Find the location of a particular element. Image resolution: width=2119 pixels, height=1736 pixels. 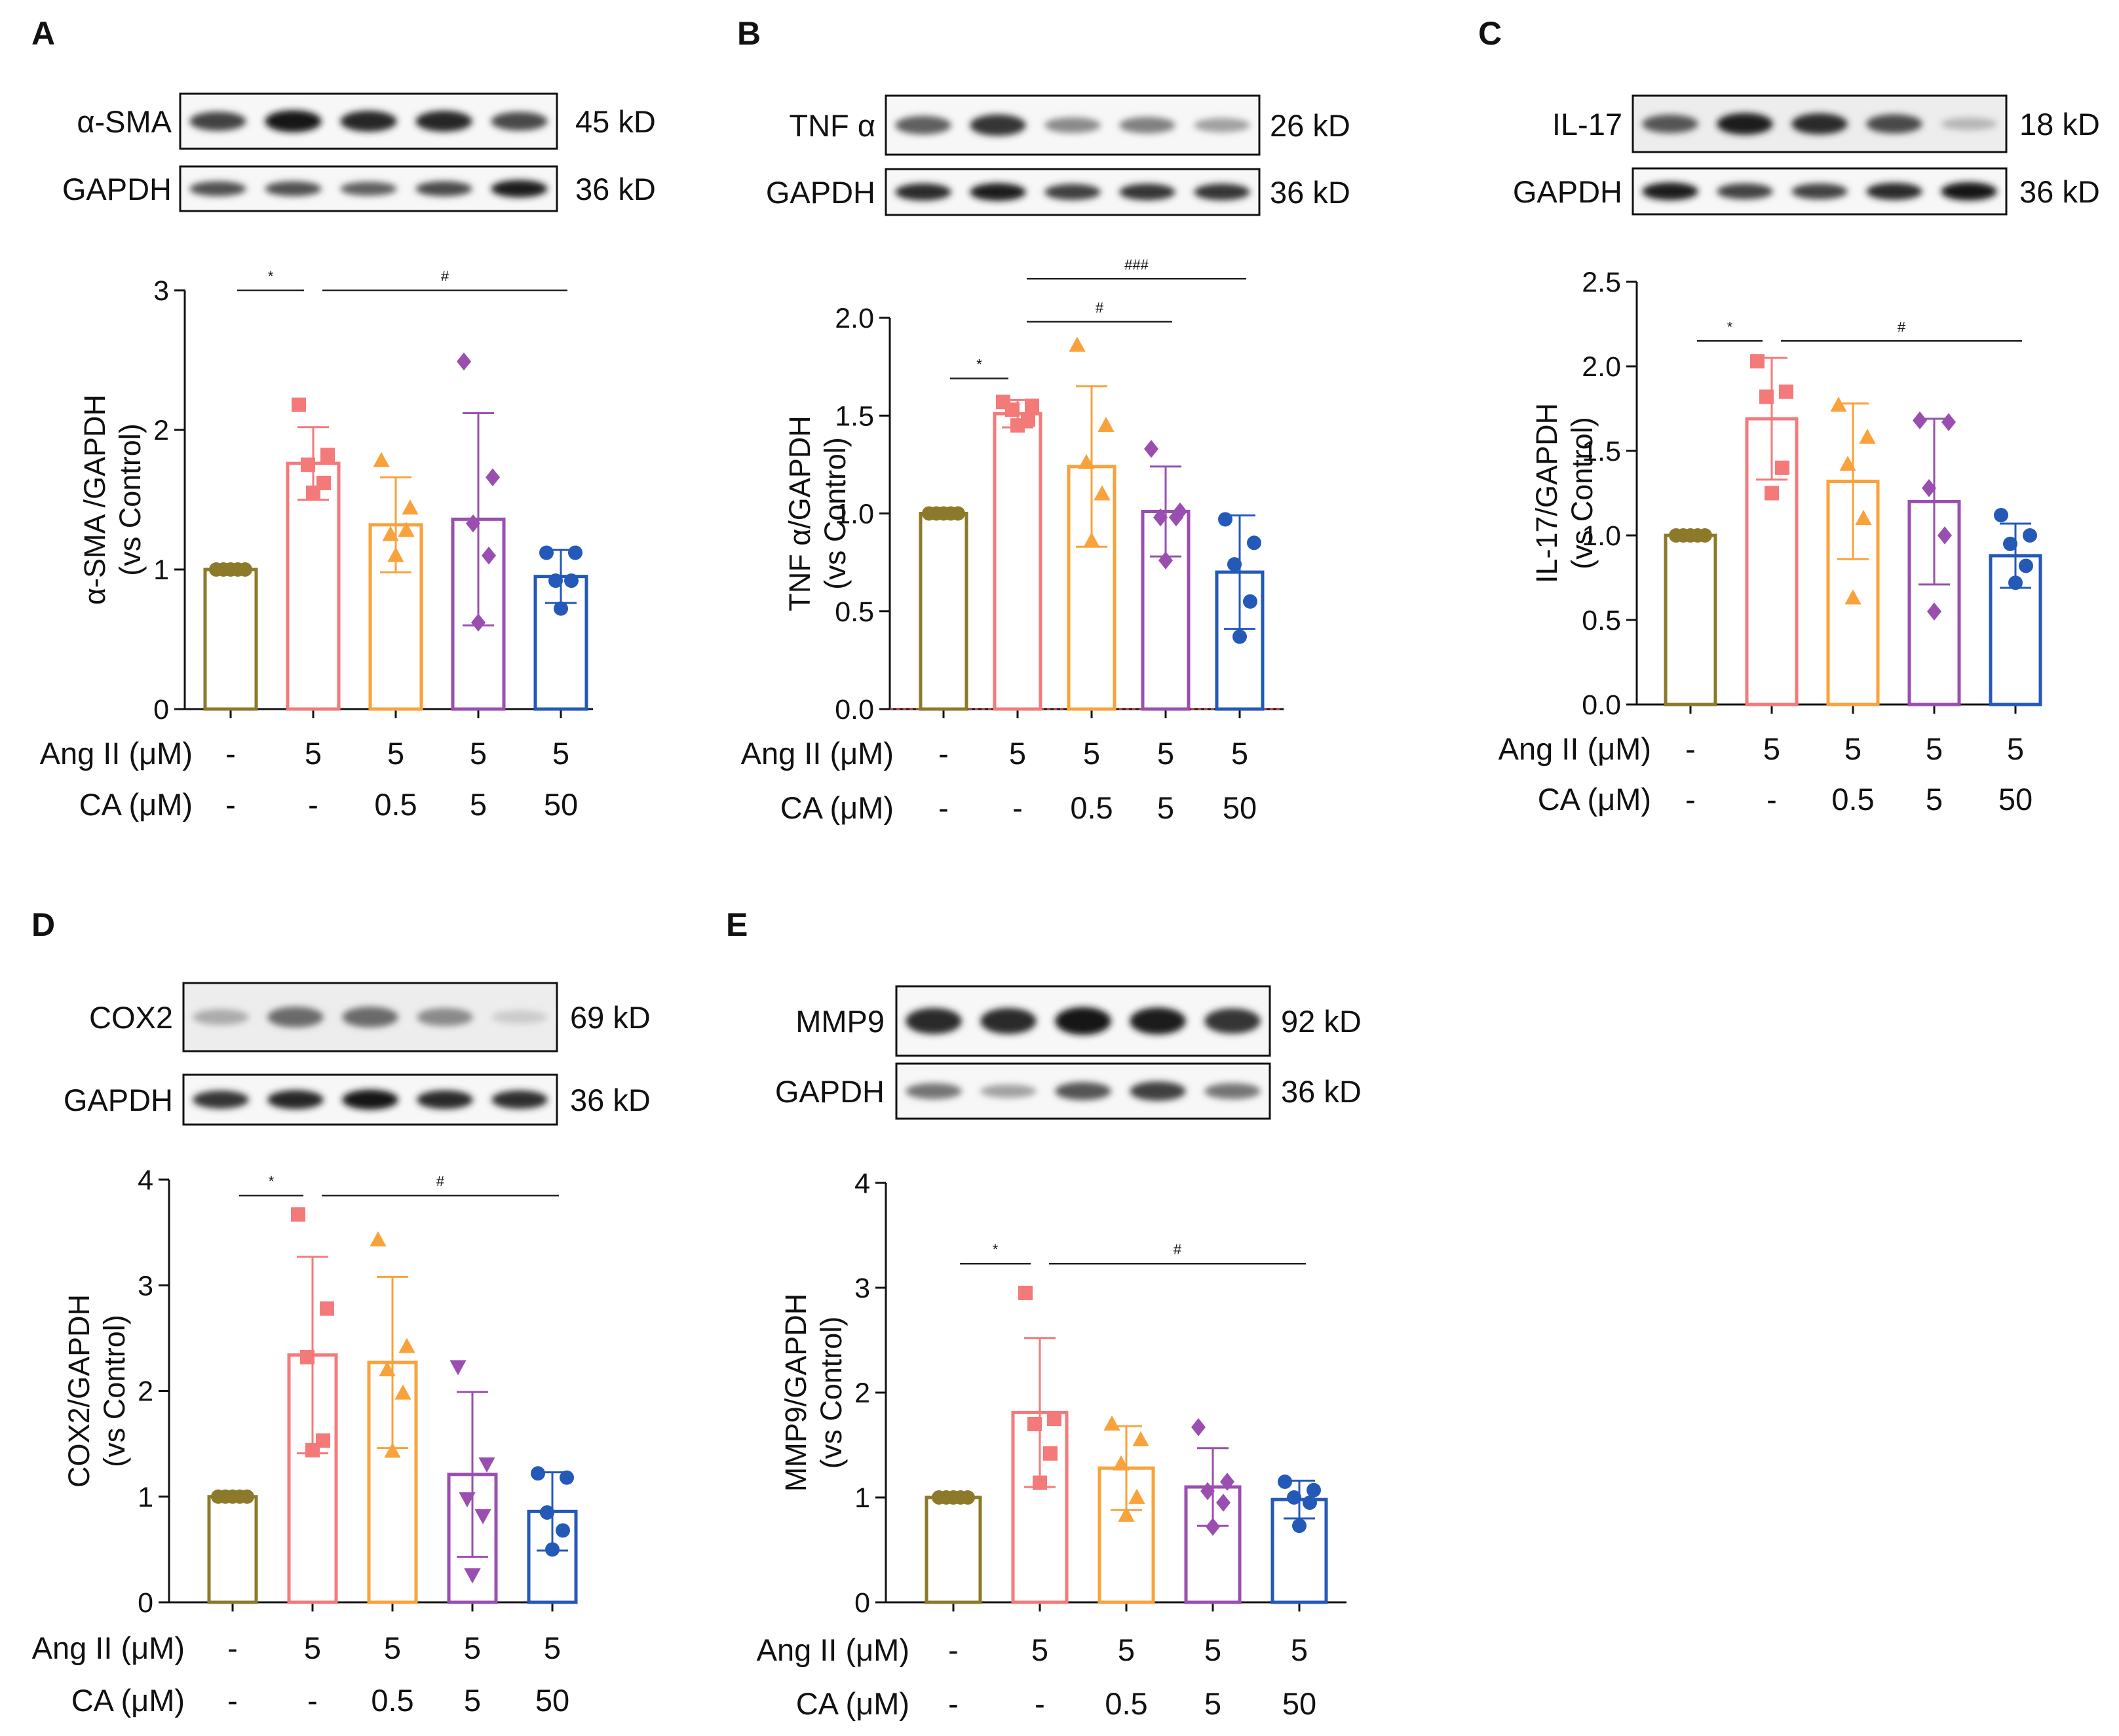

blot-label: GAPDH is located at coordinates (1567, 191).